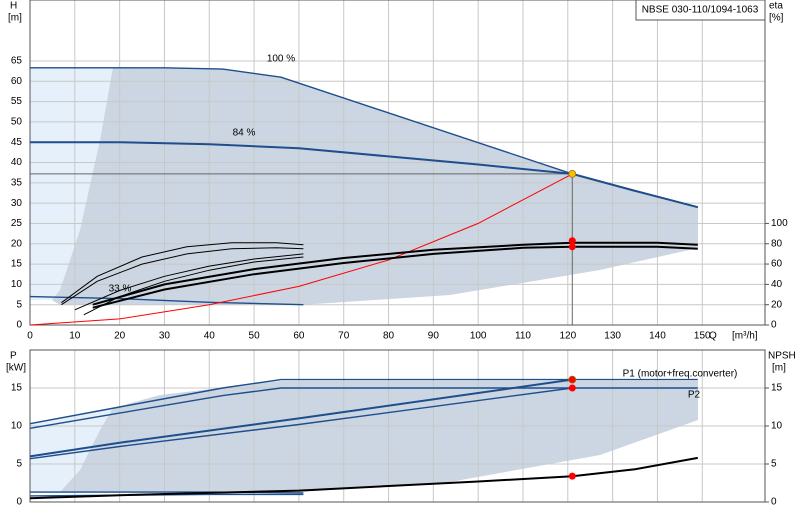 This screenshot has height=520, width=800. What do you see at coordinates (15, 18) in the screenshot?
I see `y-axis-unit: [m]` at bounding box center [15, 18].